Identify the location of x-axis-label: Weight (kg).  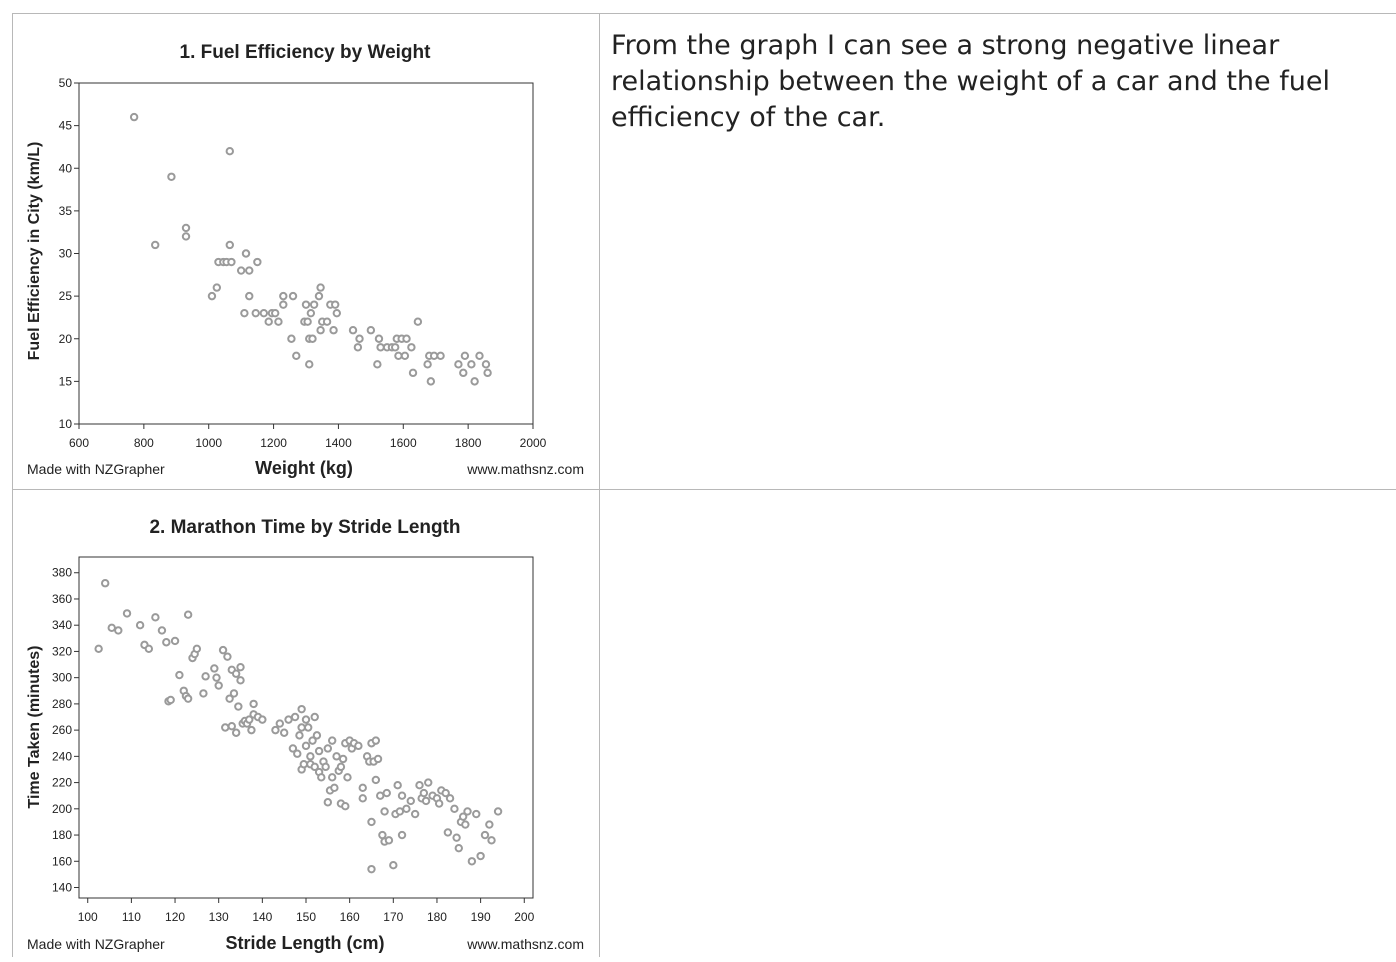
(304, 468).